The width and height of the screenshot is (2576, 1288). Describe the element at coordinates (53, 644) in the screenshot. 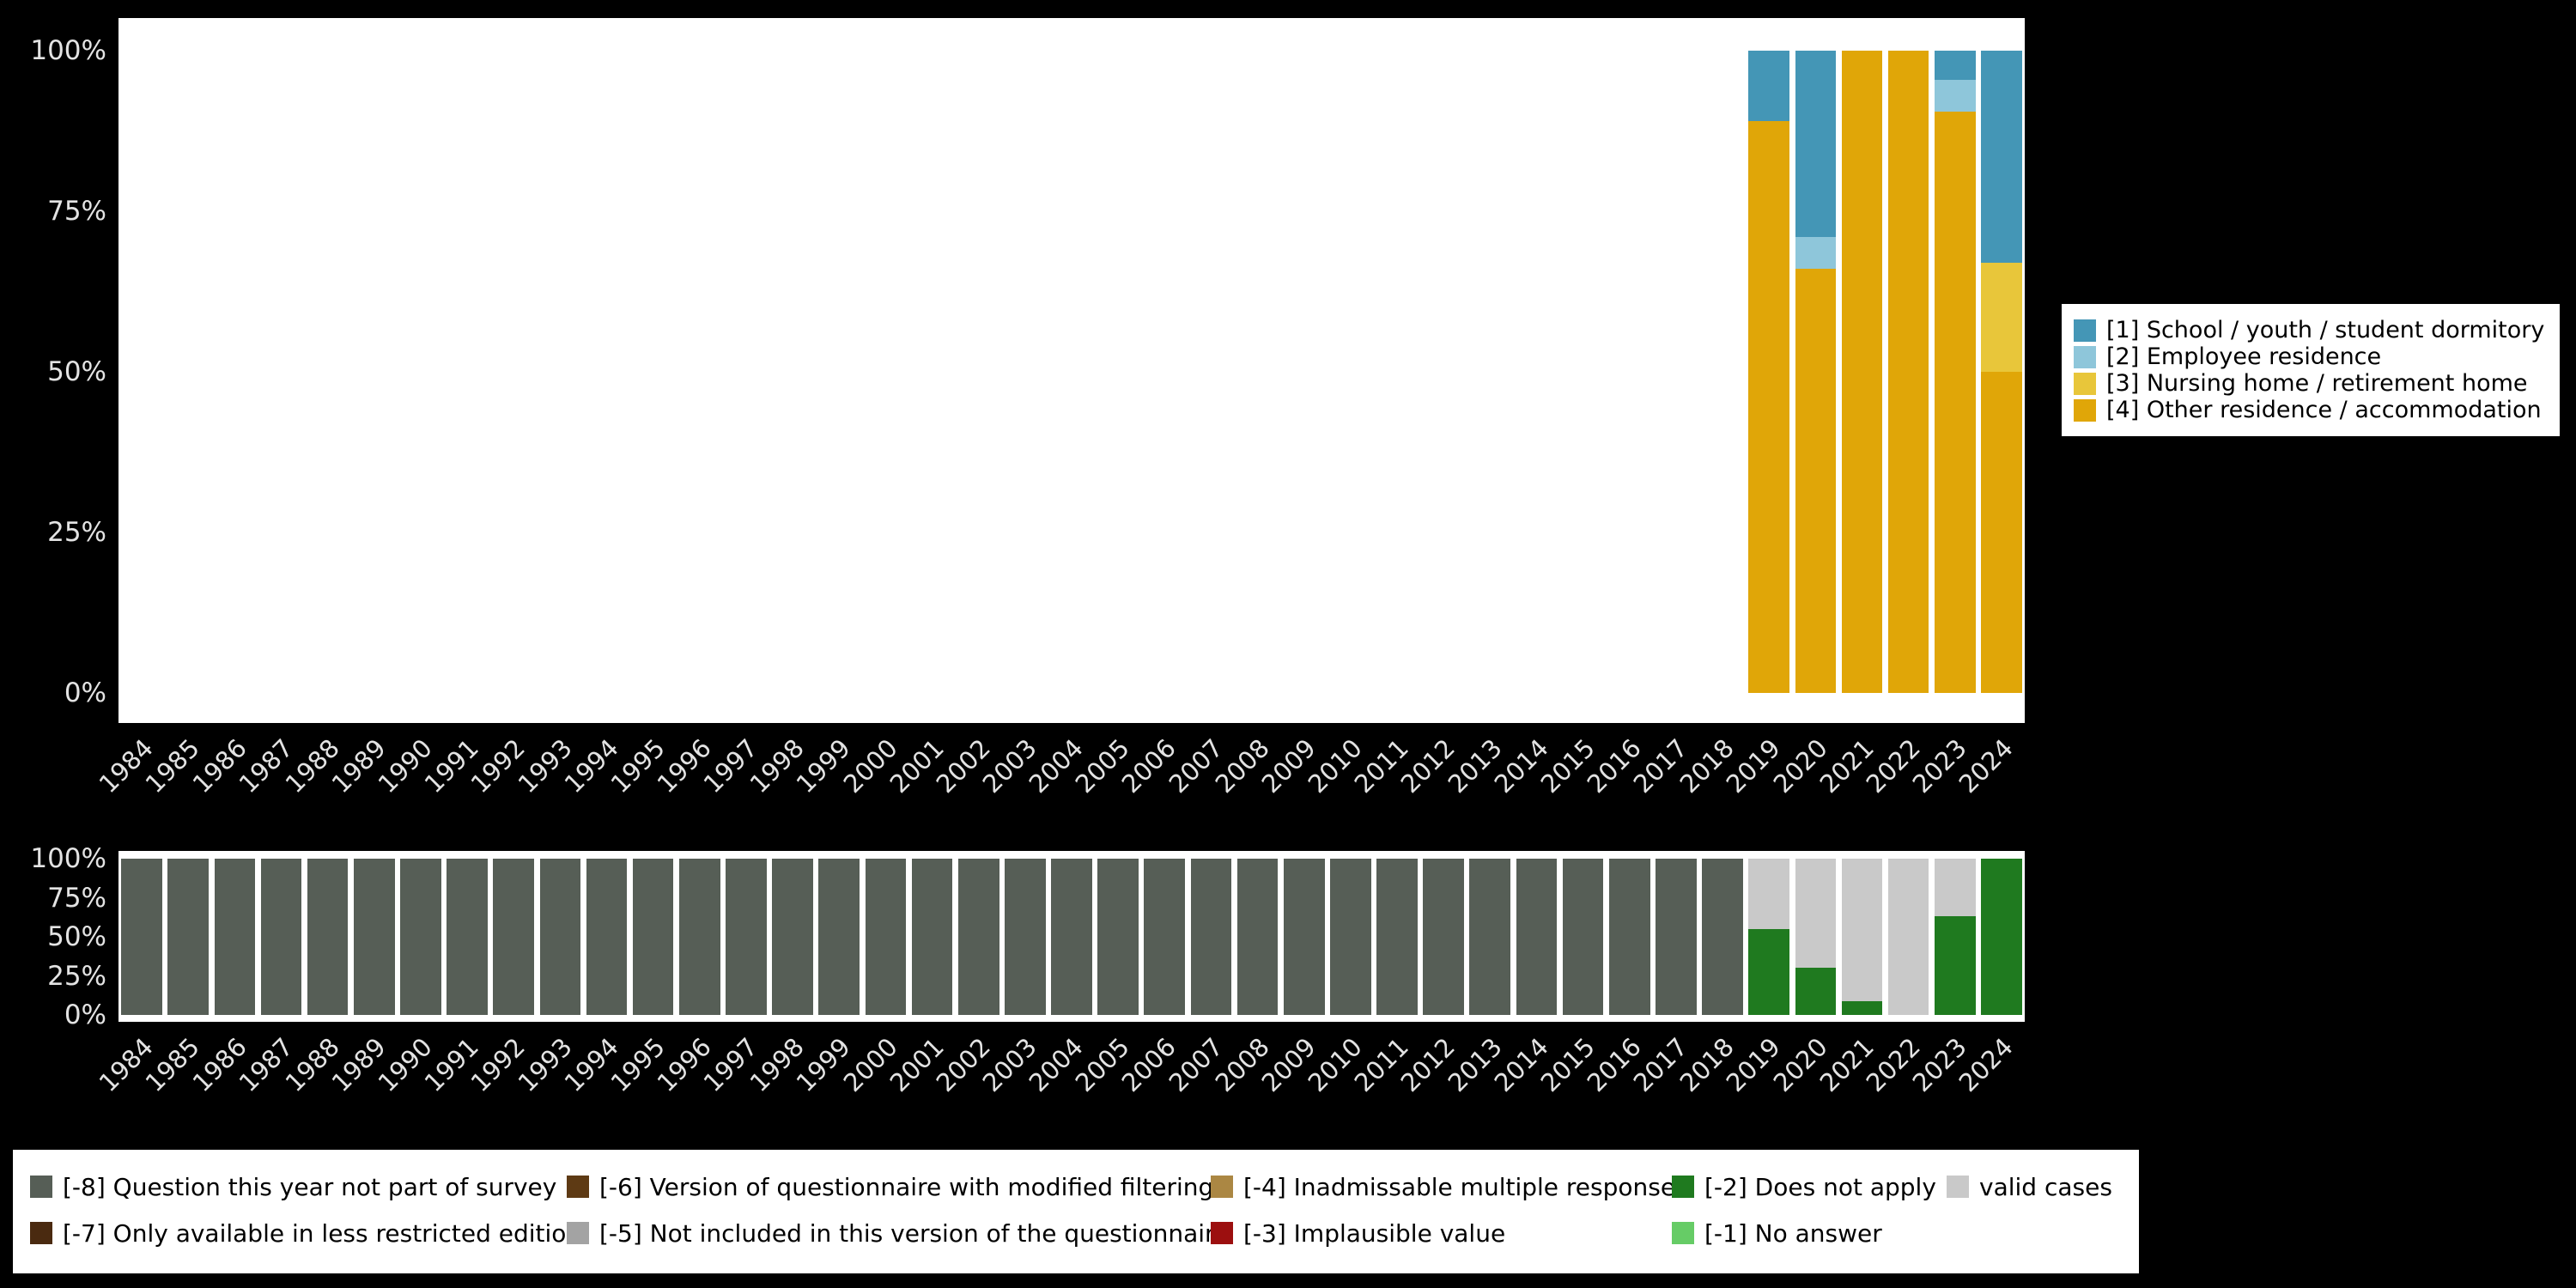

I see `main-chart-y-axis: 0% 25% 50% 75% 100%` at that location.